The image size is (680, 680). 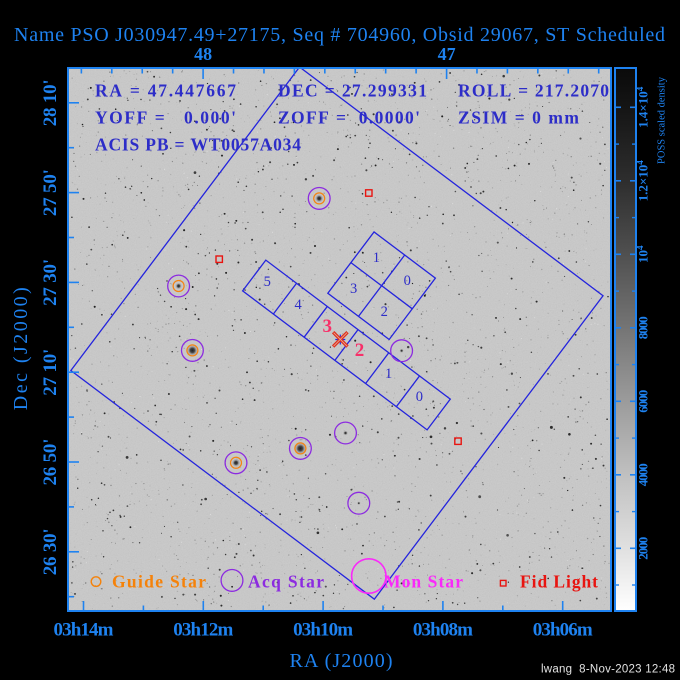 What do you see at coordinates (50, 192) in the screenshot?
I see `svg-text: 27 50'` at bounding box center [50, 192].